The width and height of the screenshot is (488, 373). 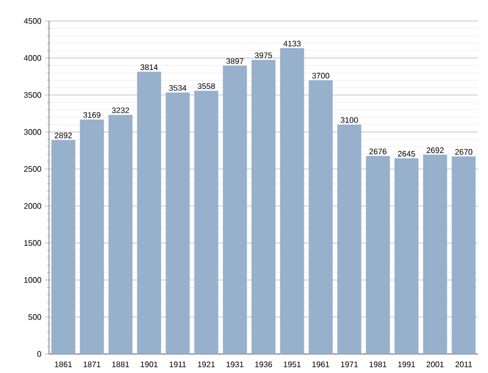 I want to click on y-tick-label: 1500, so click(x=33, y=243).